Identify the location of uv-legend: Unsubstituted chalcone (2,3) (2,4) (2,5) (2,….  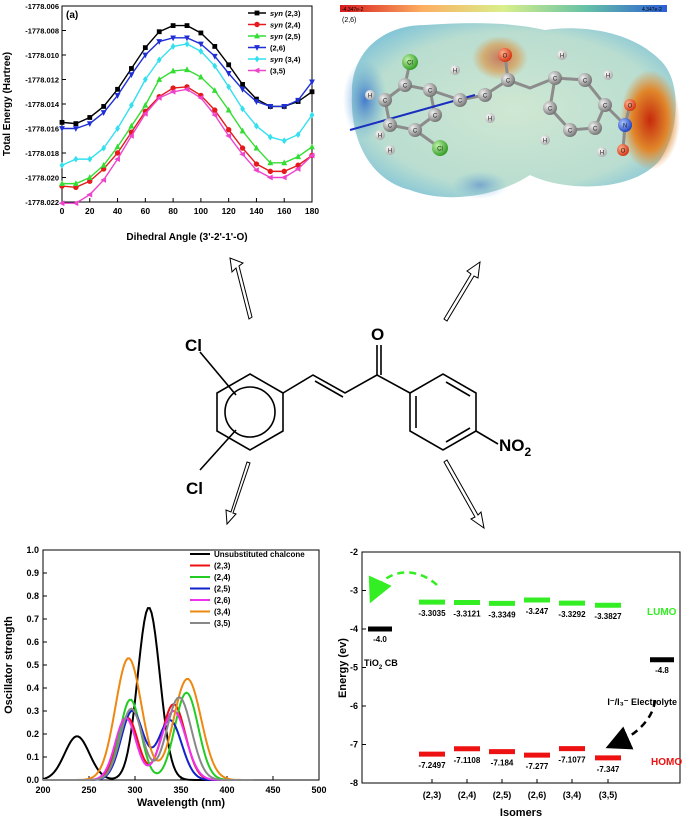
(247, 589).